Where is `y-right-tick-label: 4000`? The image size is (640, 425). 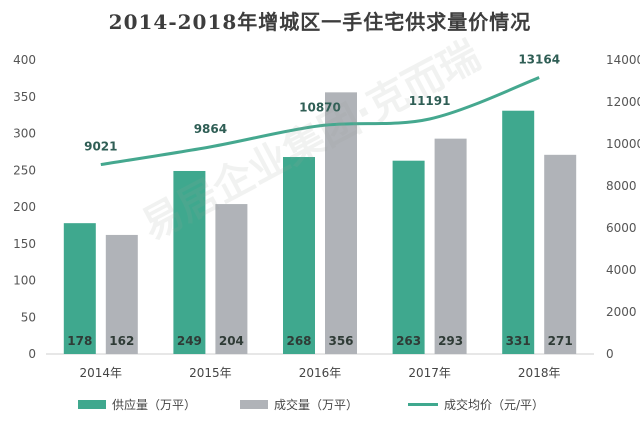 y-right-tick-label: 4000 is located at coordinates (621, 270).